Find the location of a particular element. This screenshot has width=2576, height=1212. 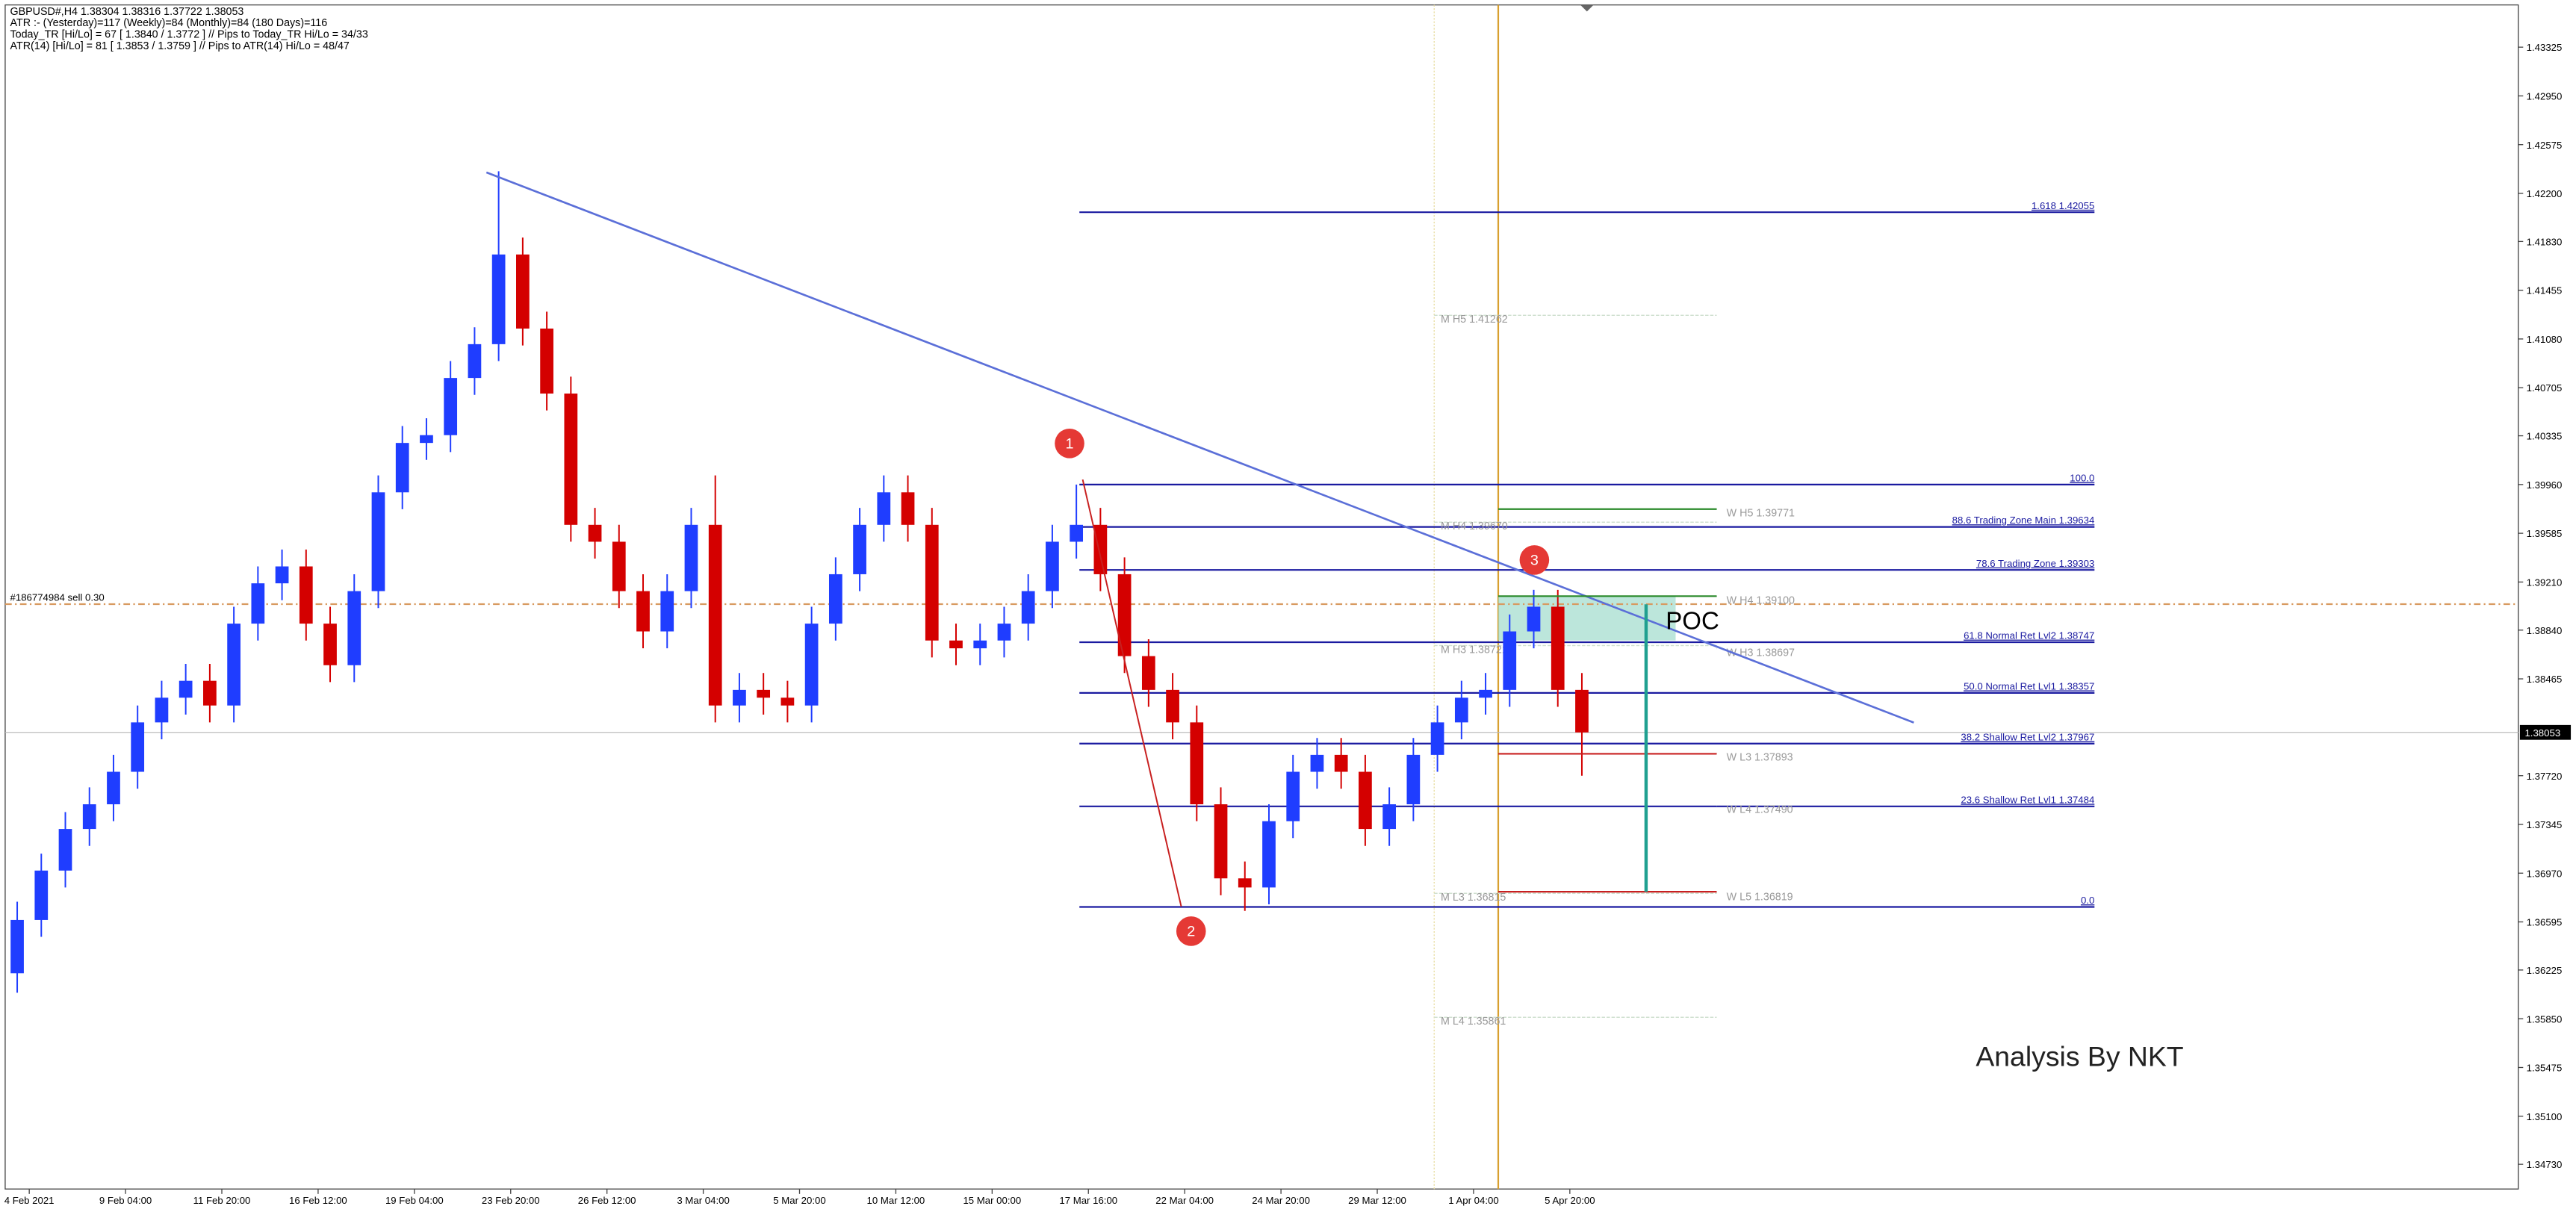

x-tick-label: 29 Mar 12:00 is located at coordinates (1377, 1201).